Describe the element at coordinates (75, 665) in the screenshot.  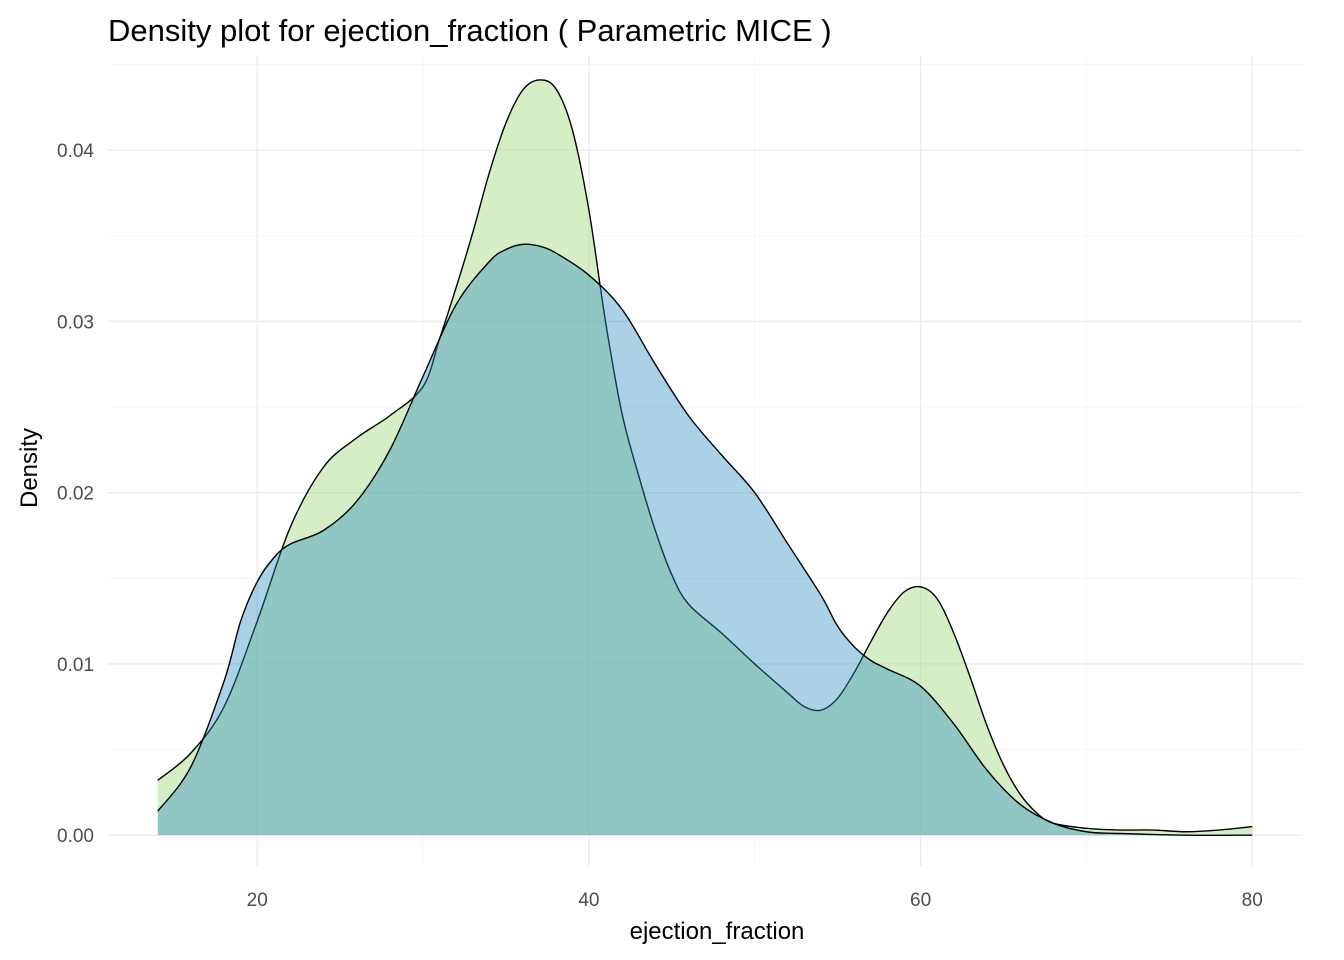
I see `y-tick-label: 0.01` at that location.